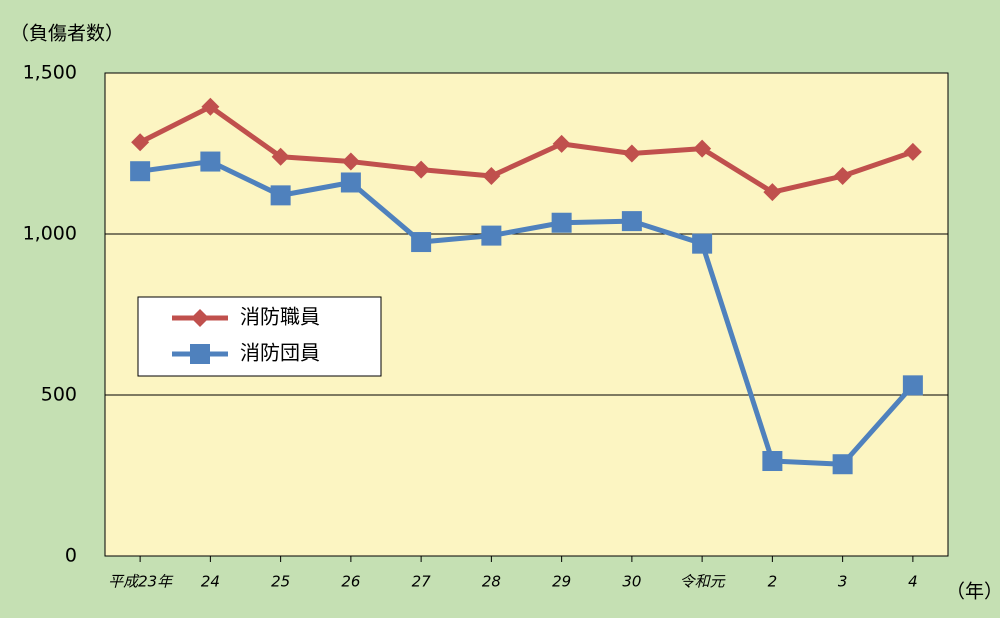 This screenshot has width=1000, height=618. I want to click on legend-label: 消防職員, so click(280, 317).